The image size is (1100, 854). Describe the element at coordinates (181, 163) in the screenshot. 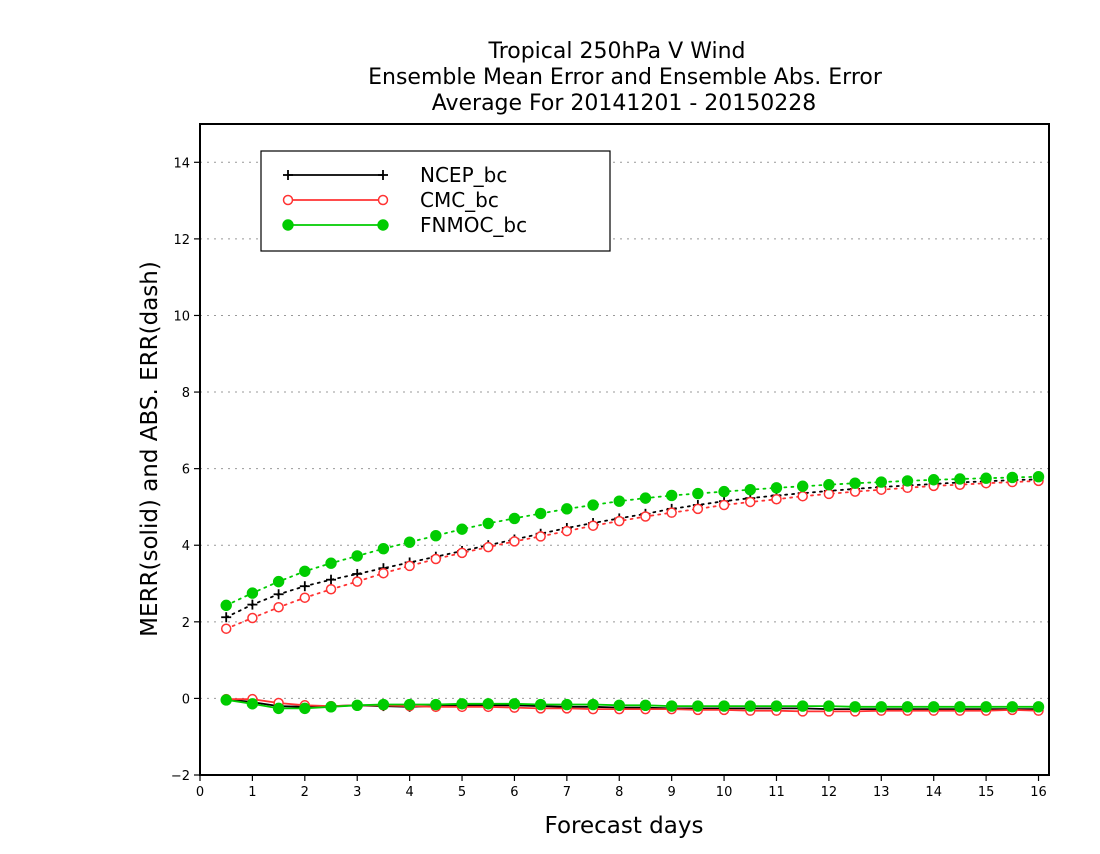

I see `y-tick-label: 14` at that location.